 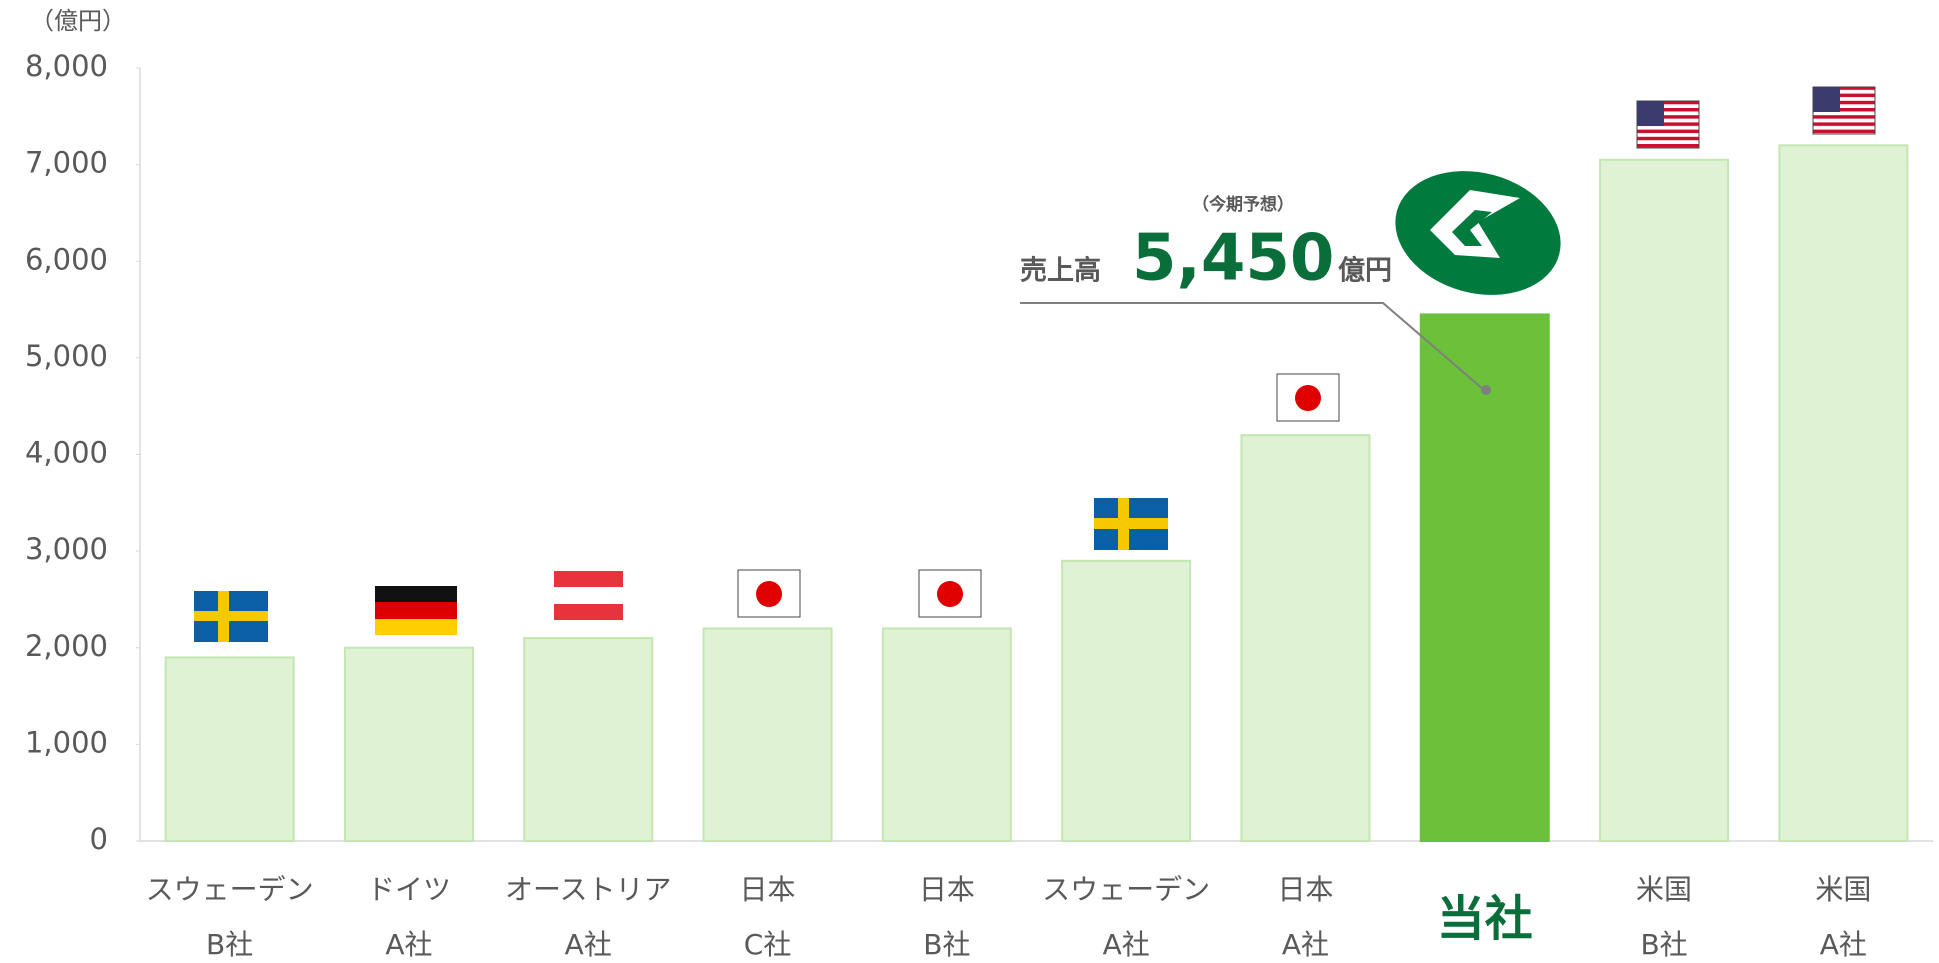 What do you see at coordinates (66, 453) in the screenshot?
I see `y-tick-label: 4,000` at bounding box center [66, 453].